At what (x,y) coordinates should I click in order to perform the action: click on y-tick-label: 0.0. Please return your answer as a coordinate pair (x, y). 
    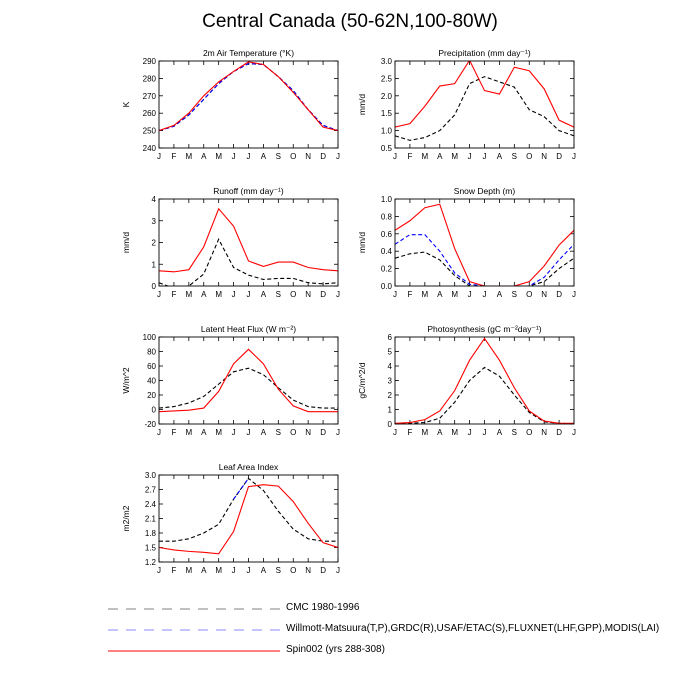
    Looking at the image, I should click on (387, 286).